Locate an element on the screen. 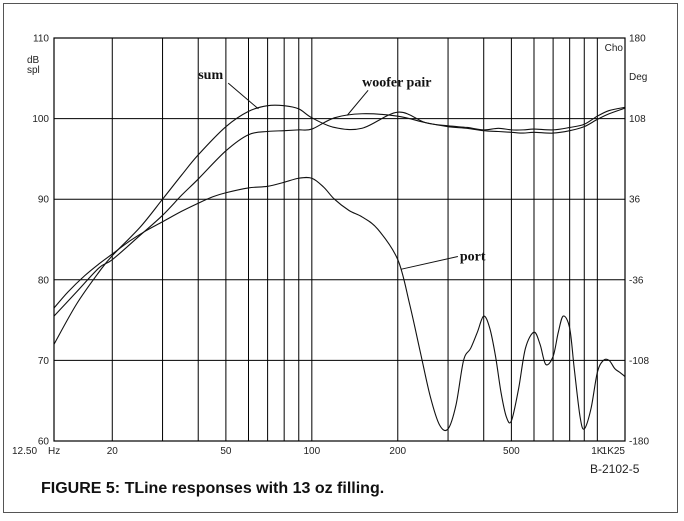  y2-tick-label: 36 is located at coordinates (635, 200).